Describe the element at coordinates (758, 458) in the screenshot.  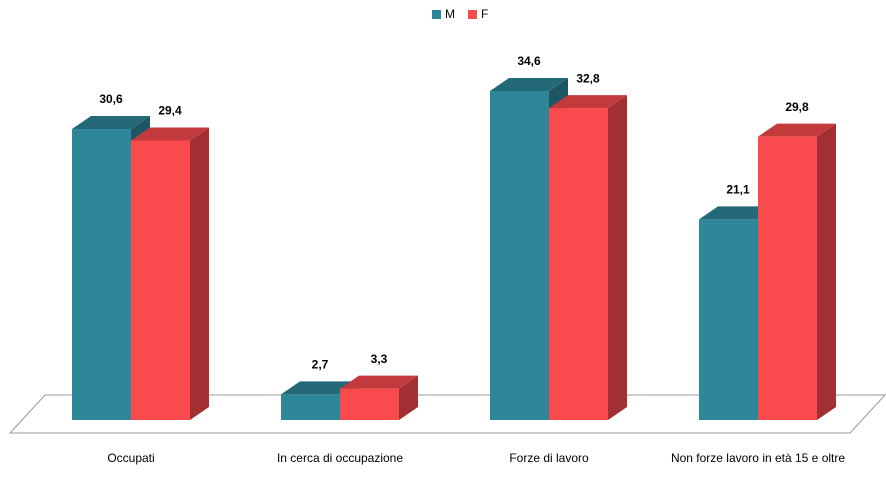
I see `x-tick-label: Non forze lavoro in età 15 e oltre` at that location.